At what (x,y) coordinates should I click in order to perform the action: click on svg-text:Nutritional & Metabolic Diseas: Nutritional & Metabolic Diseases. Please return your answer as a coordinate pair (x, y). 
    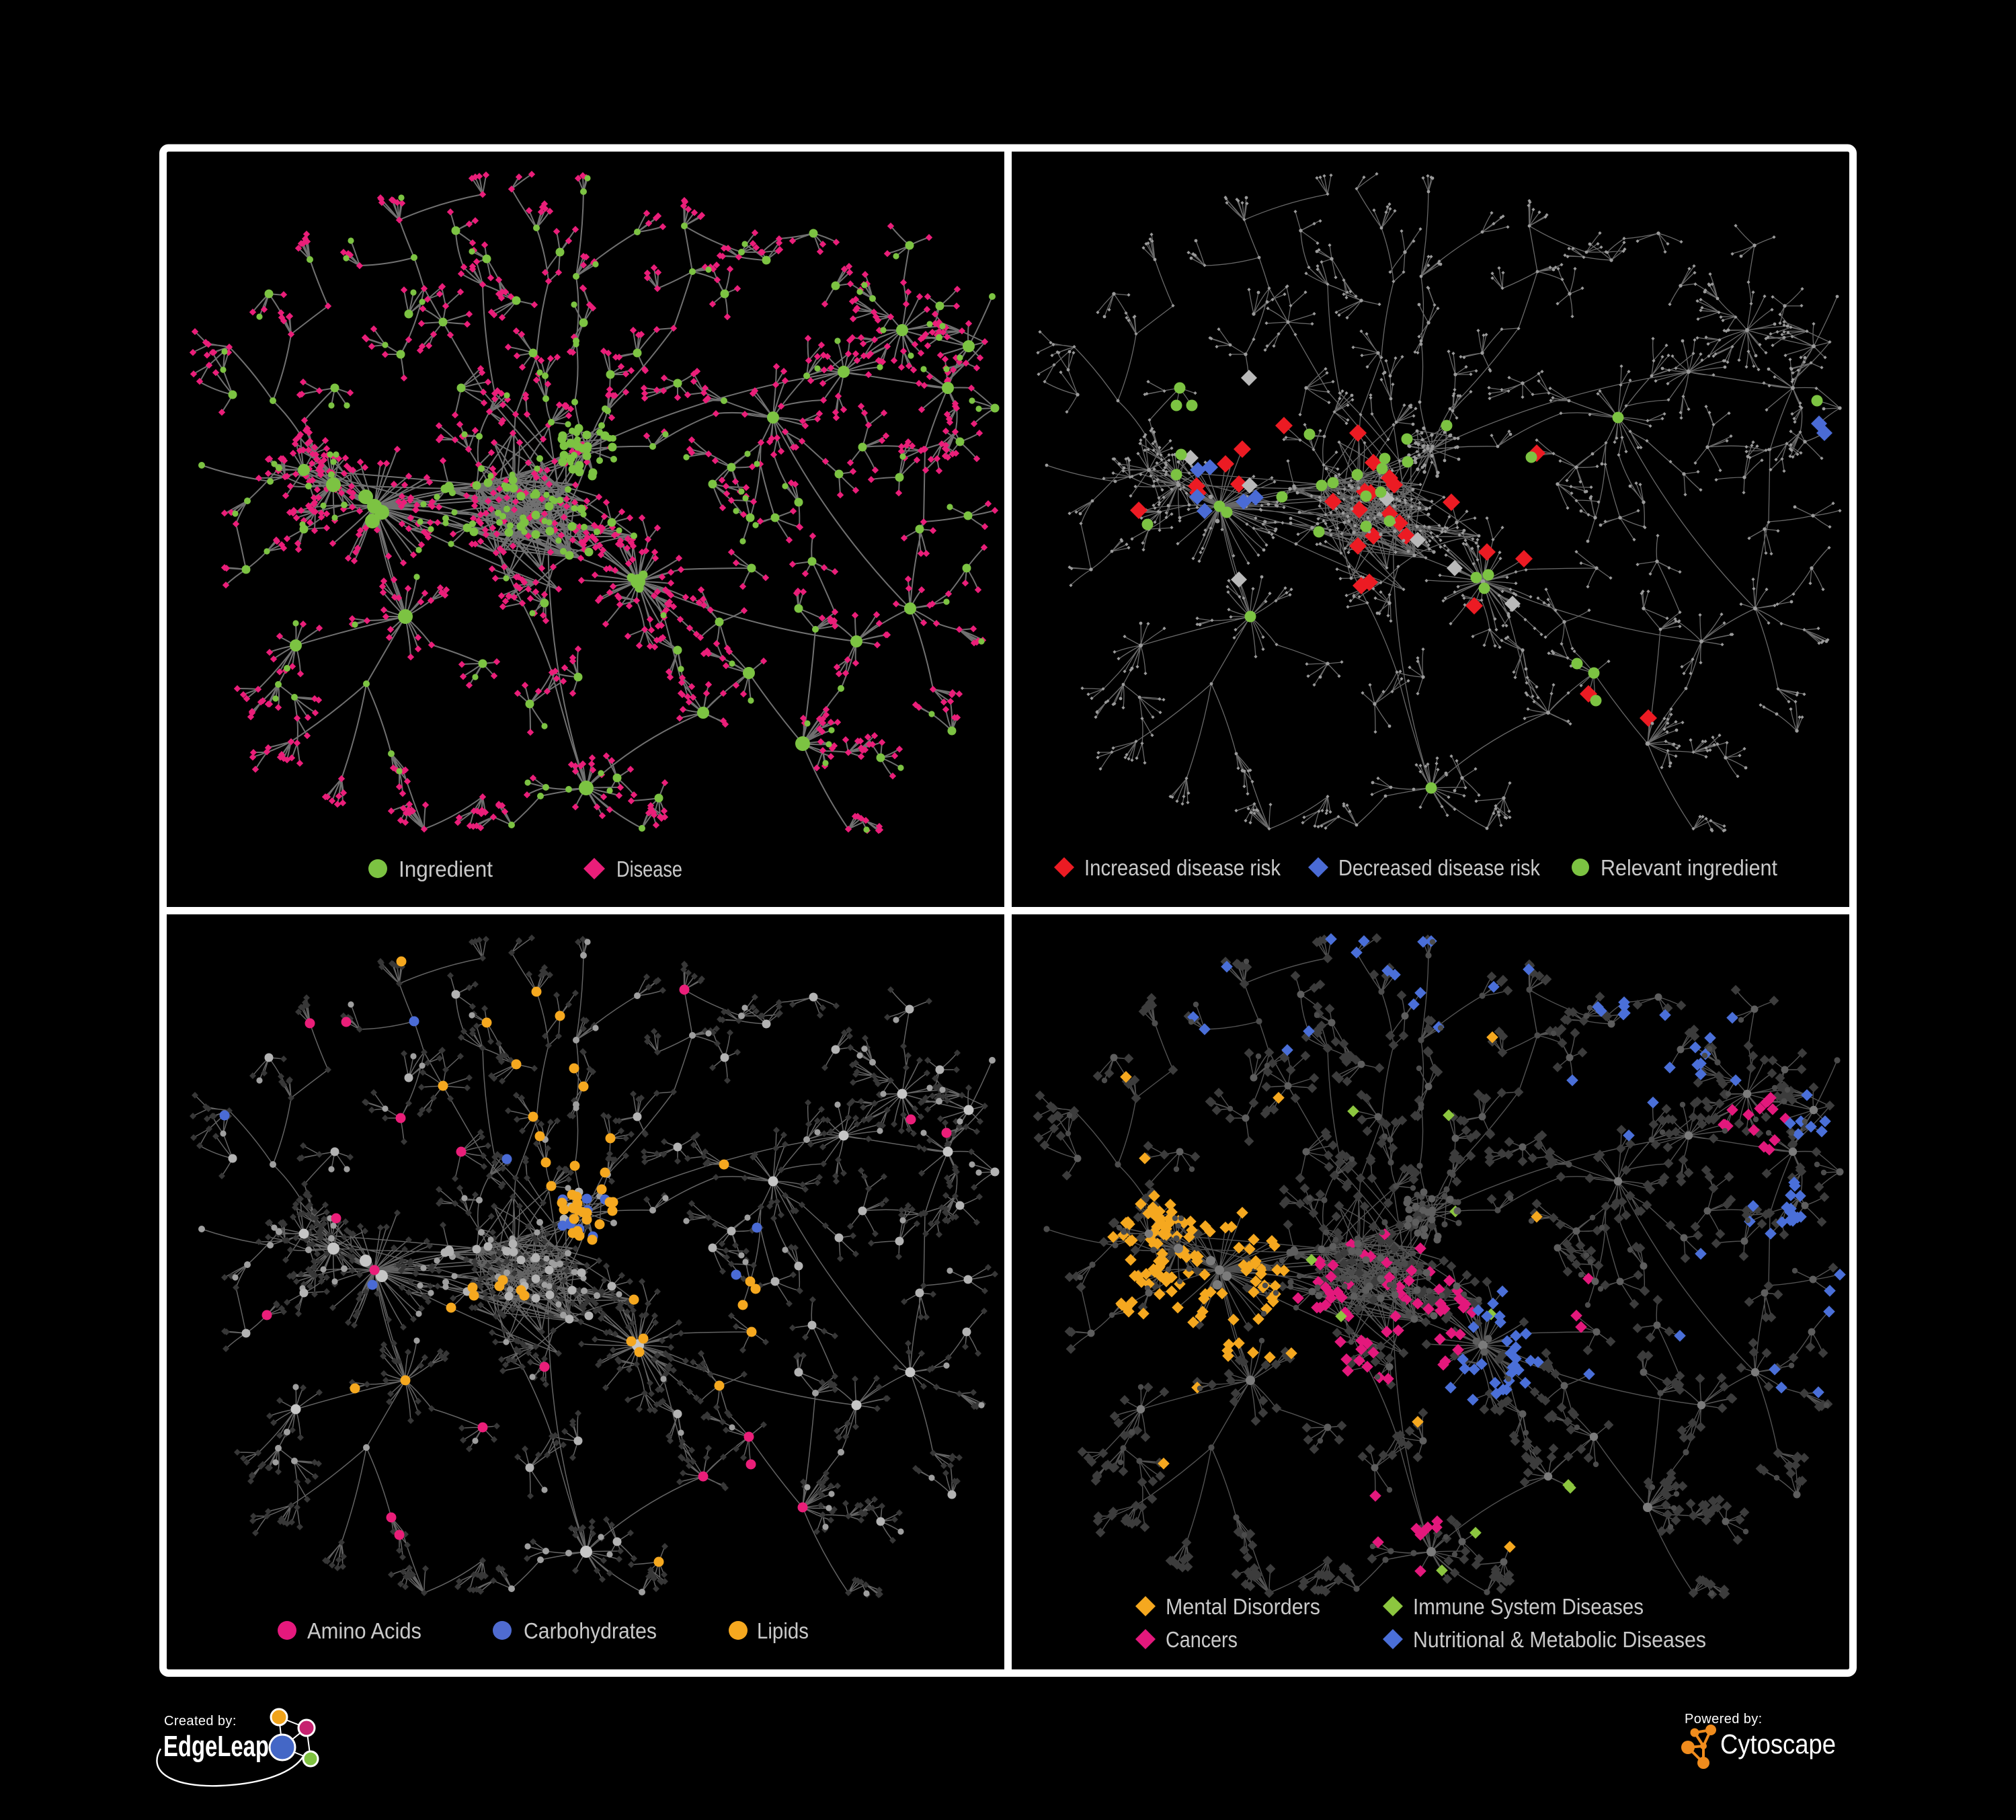
    Looking at the image, I should click on (1559, 1639).